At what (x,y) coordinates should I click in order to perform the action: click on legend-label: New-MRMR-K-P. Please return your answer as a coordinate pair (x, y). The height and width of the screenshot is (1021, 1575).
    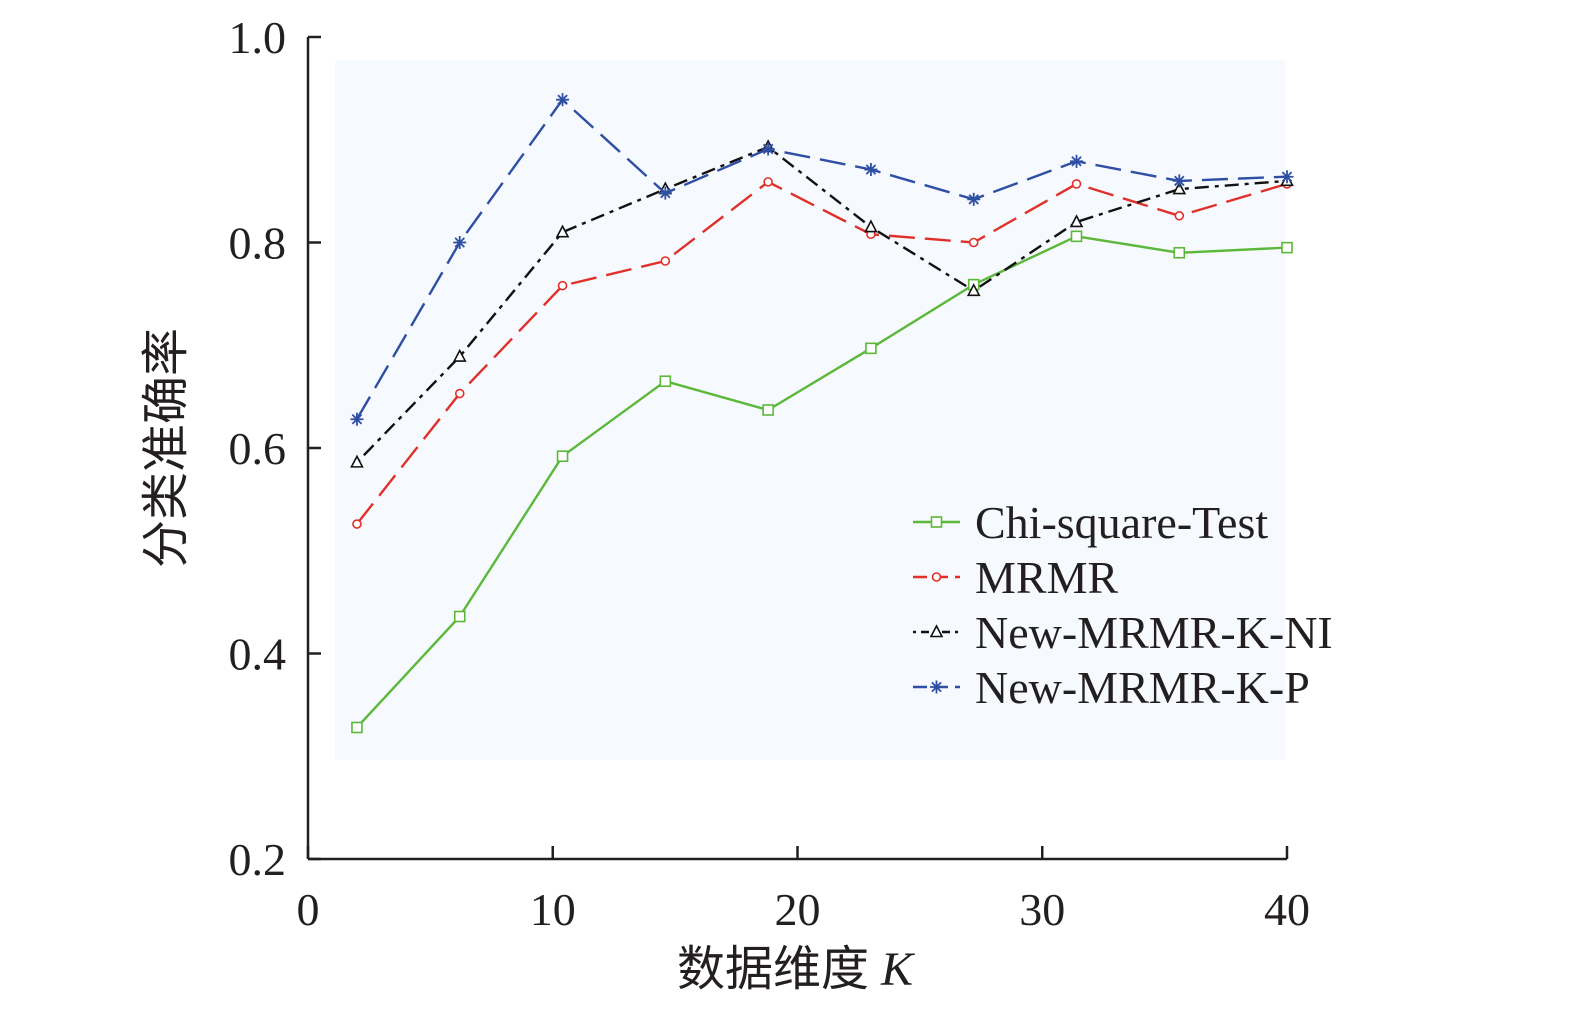
    Looking at the image, I should click on (1142, 687).